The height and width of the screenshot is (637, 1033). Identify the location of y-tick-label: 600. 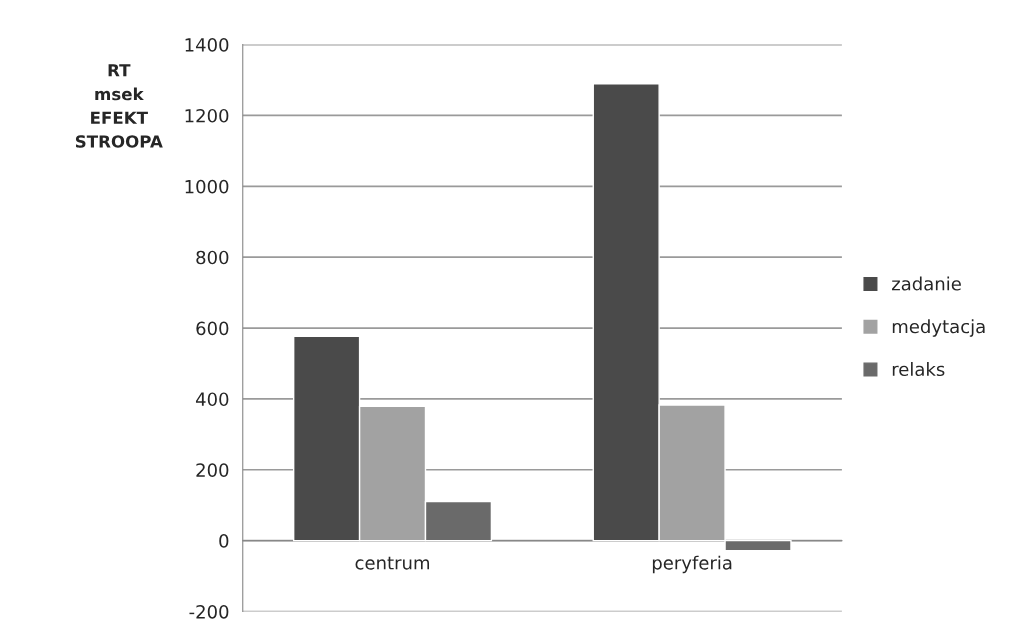
(212, 328).